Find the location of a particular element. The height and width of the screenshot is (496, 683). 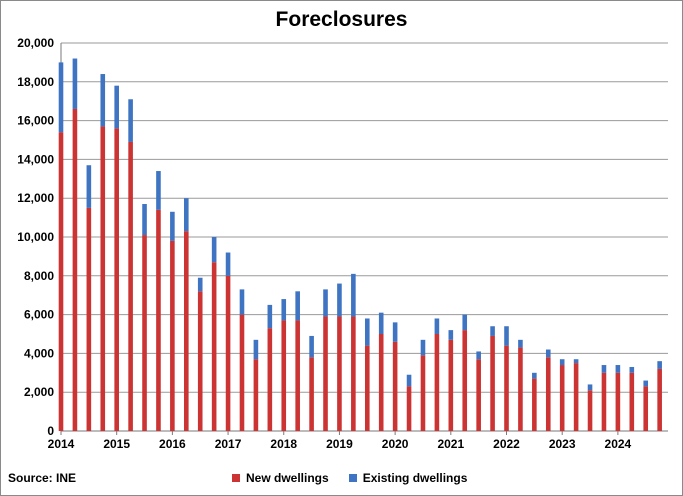

x-tick-label: 2021 is located at coordinates (450, 444).